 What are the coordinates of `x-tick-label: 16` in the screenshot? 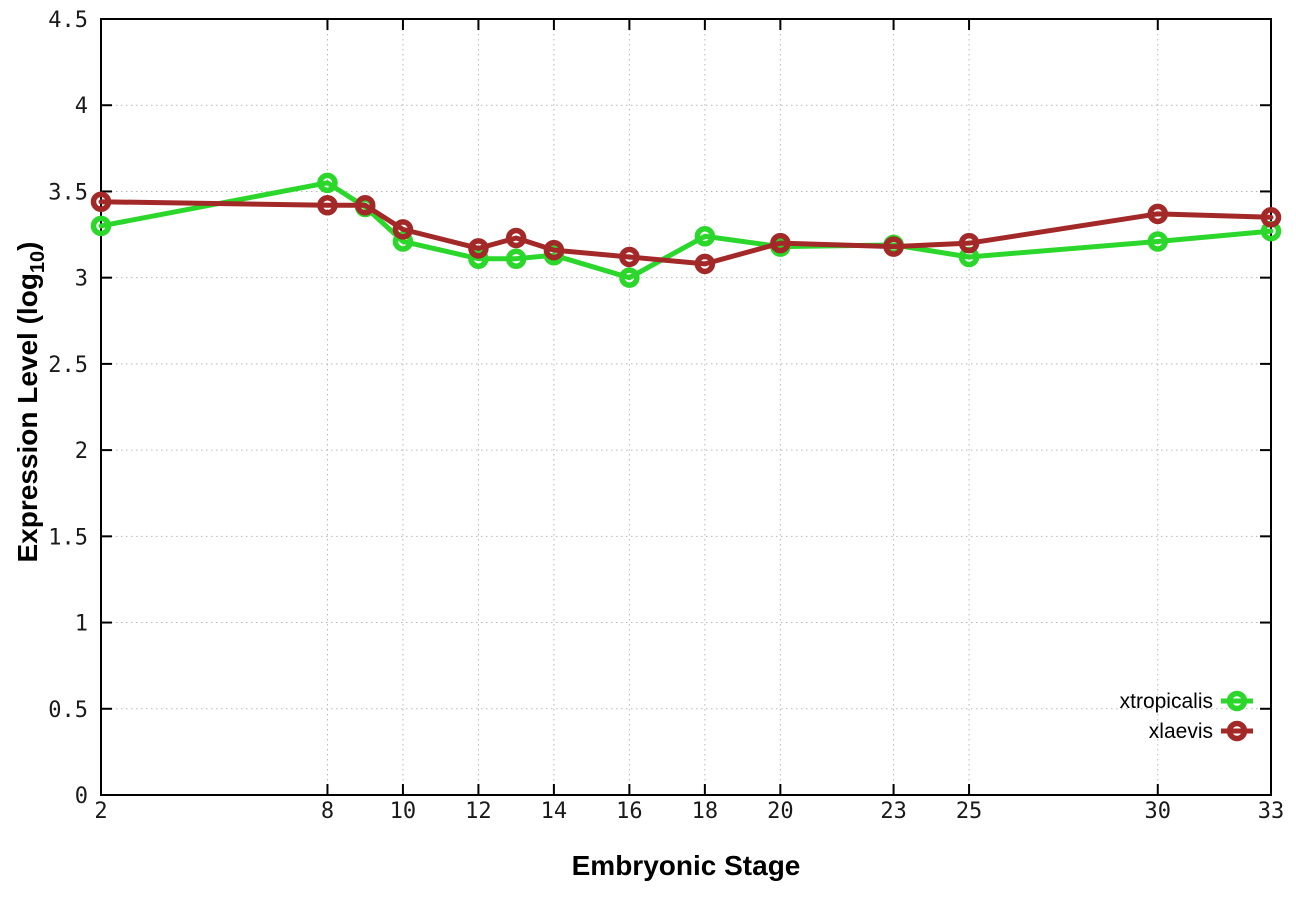 It's located at (629, 811).